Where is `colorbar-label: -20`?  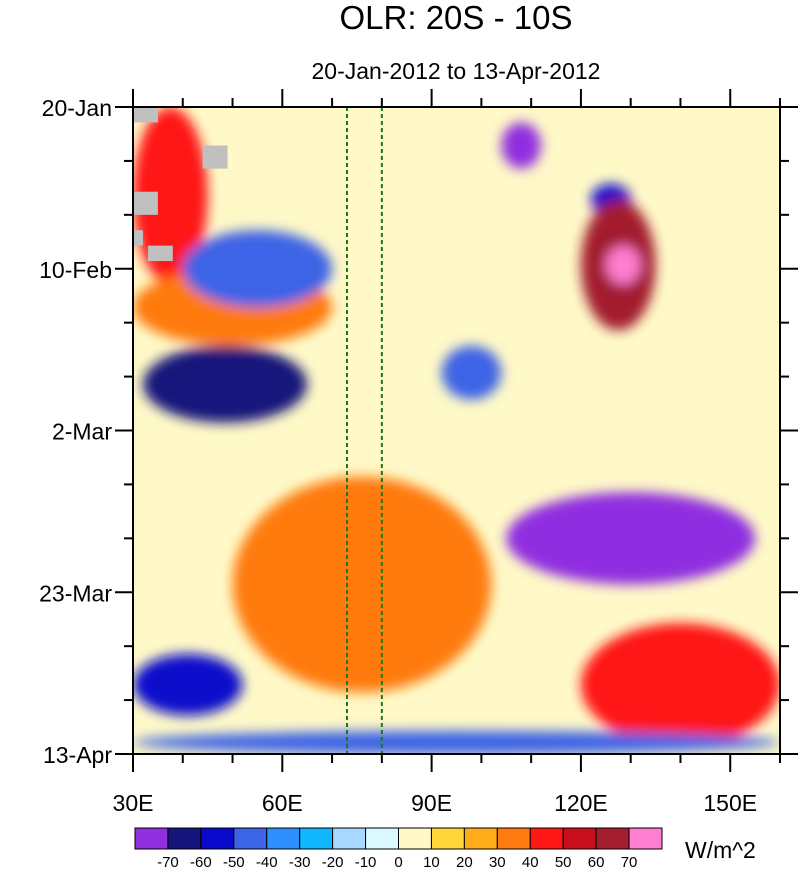
colorbar-label: -20 is located at coordinates (333, 861).